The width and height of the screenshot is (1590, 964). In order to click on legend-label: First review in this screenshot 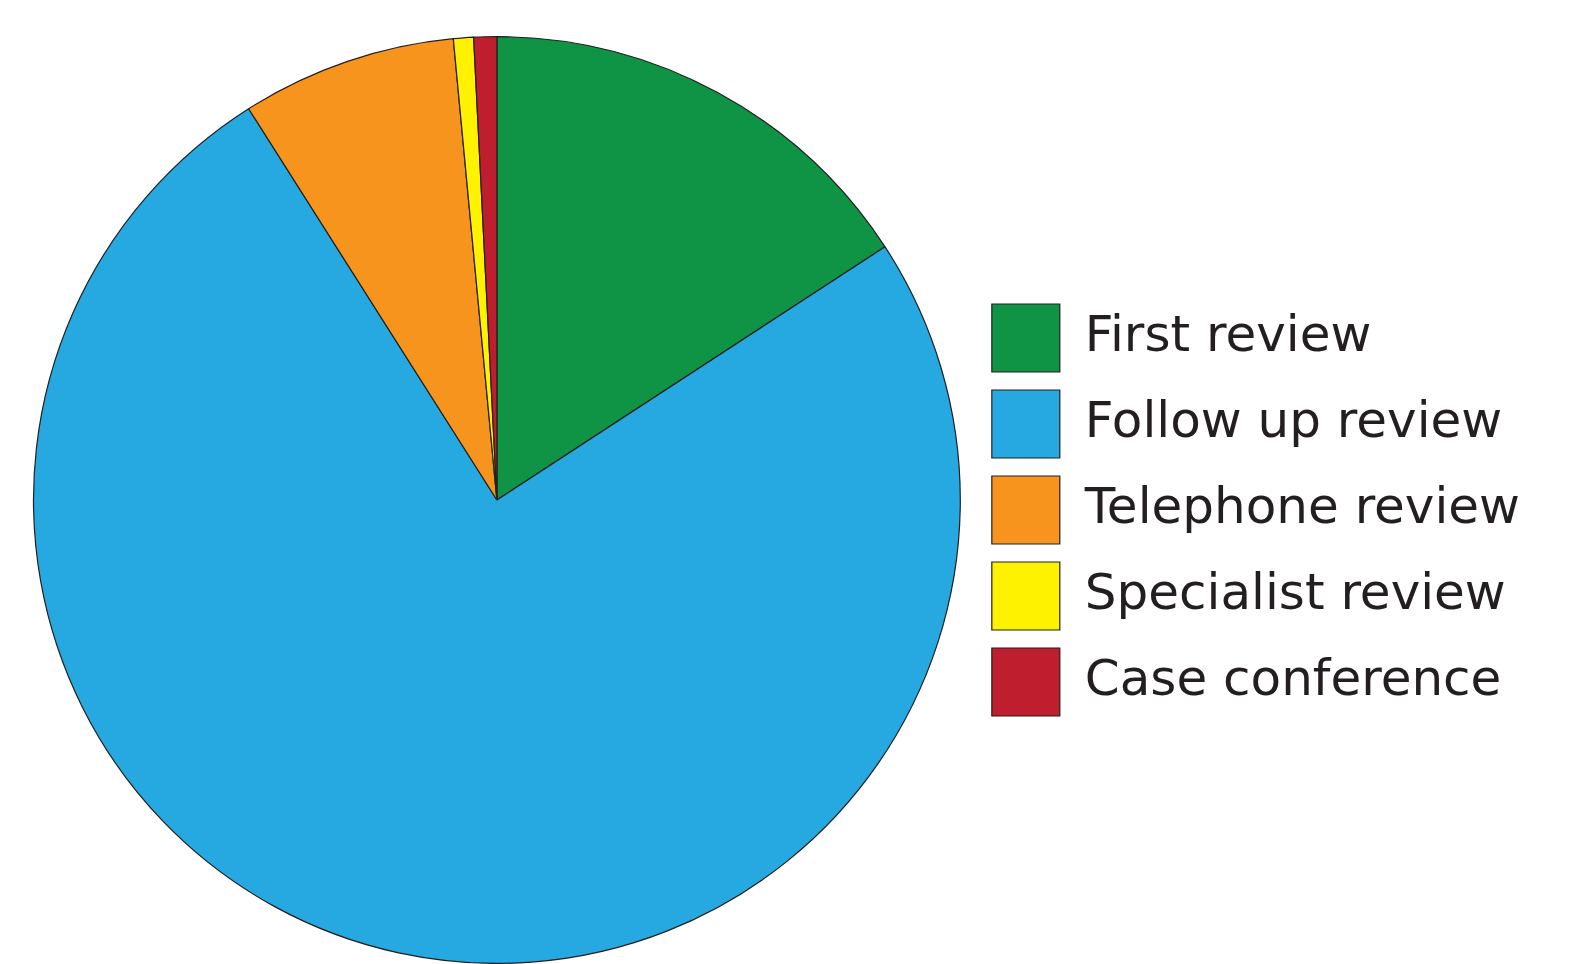, I will do `click(1228, 333)`.